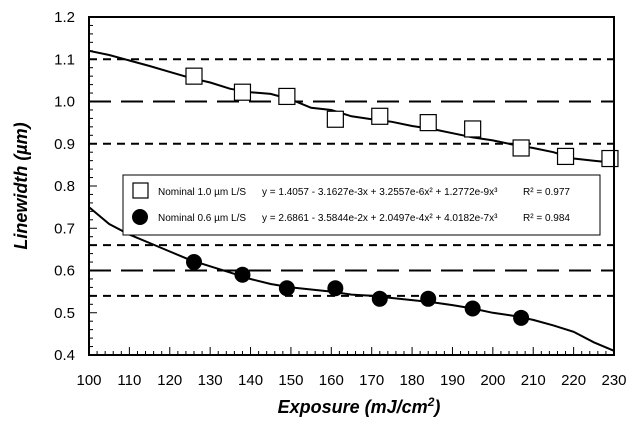  I want to click on x-tick-label-11: 210, so click(533, 380).